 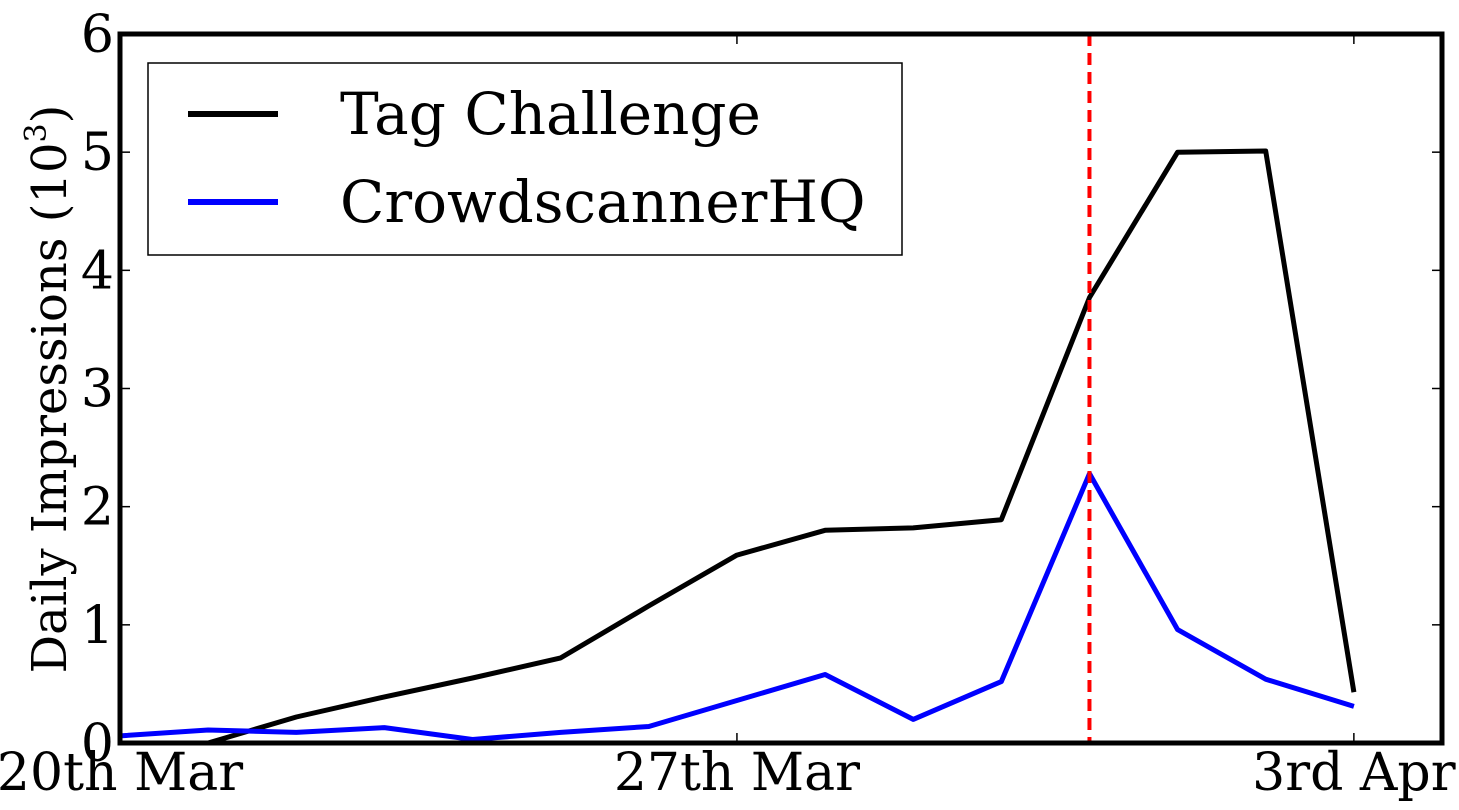 What do you see at coordinates (97, 744) in the screenshot?
I see `y-tick-label: 0` at bounding box center [97, 744].